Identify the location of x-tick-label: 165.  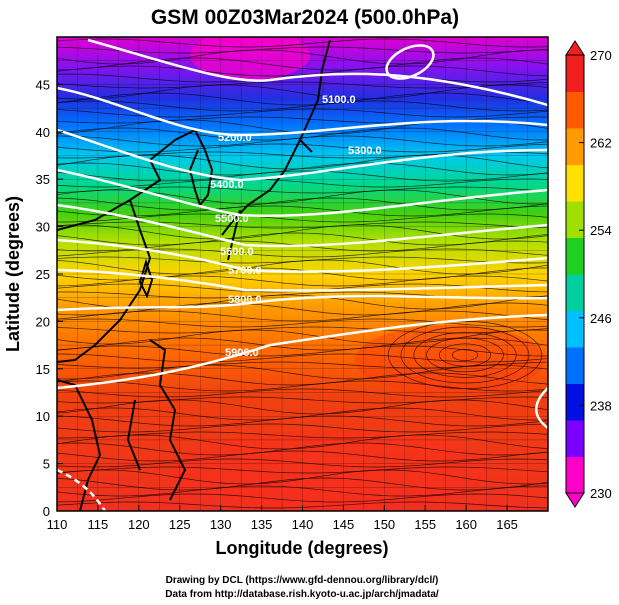
(507, 524).